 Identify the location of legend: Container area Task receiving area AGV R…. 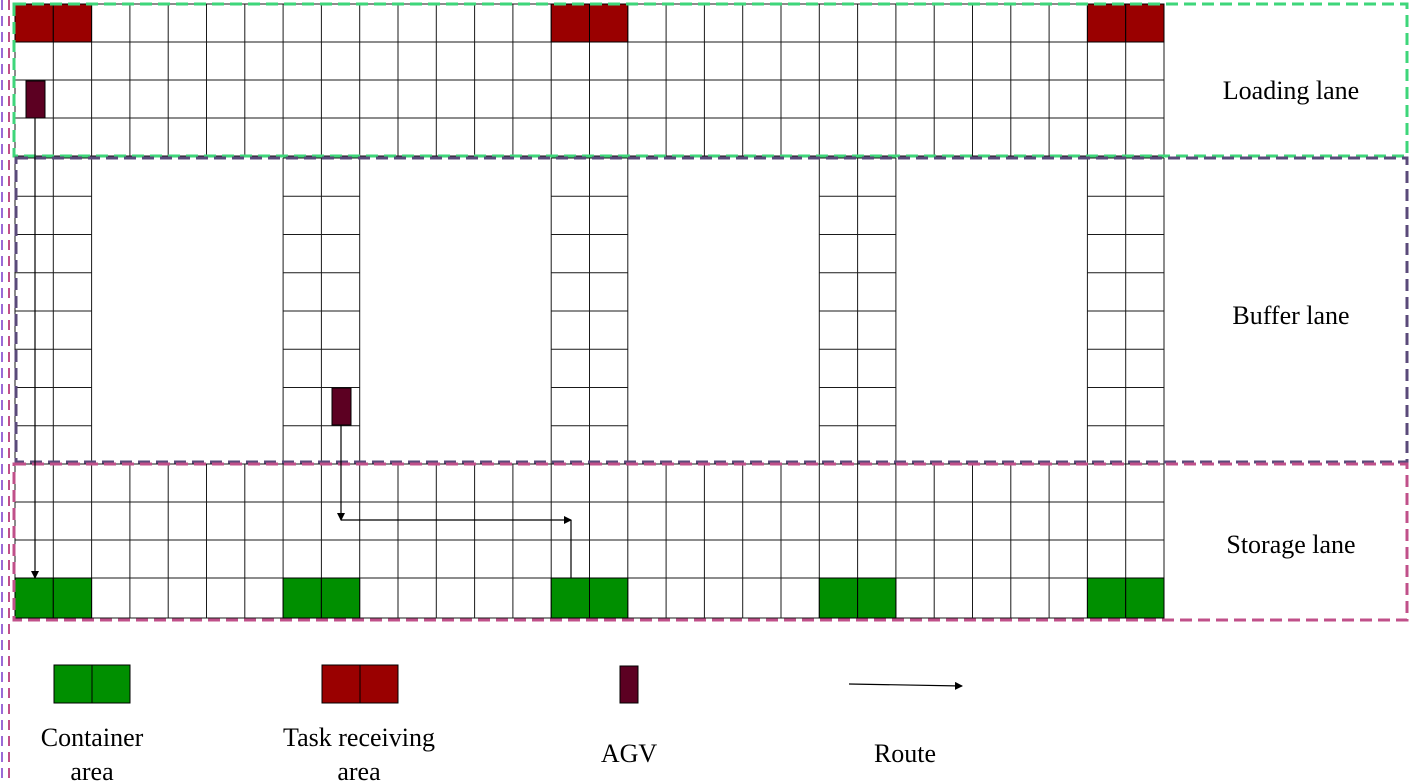
(502, 724).